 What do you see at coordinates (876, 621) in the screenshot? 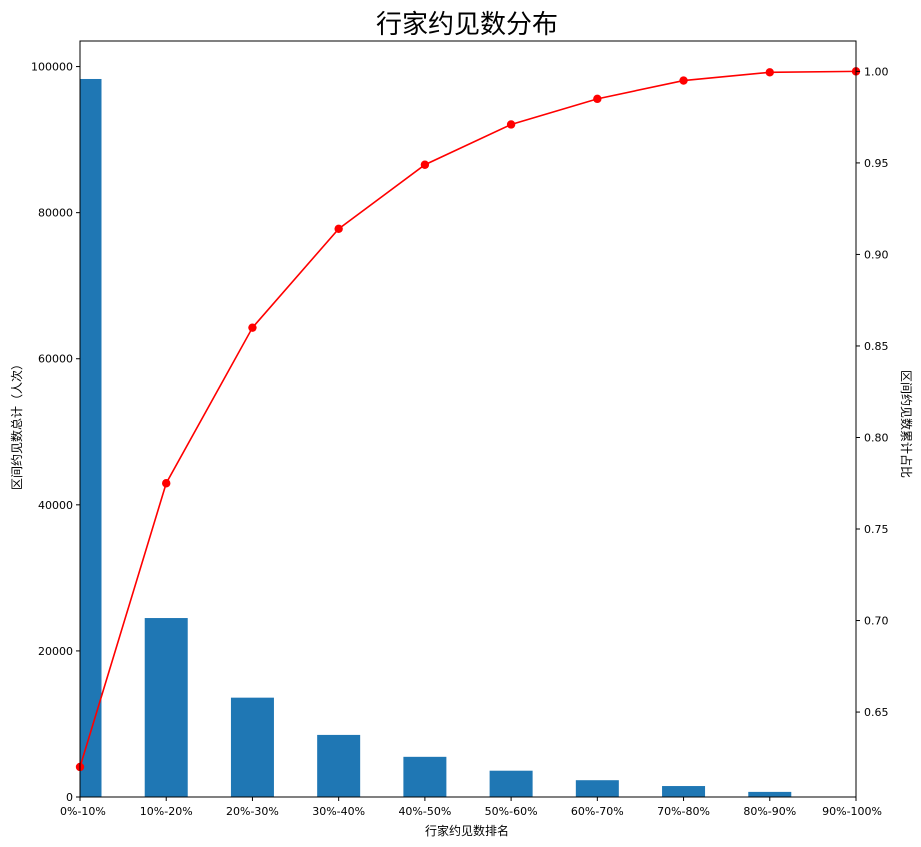
I see `y2-tick-label: 0.70` at bounding box center [876, 621].